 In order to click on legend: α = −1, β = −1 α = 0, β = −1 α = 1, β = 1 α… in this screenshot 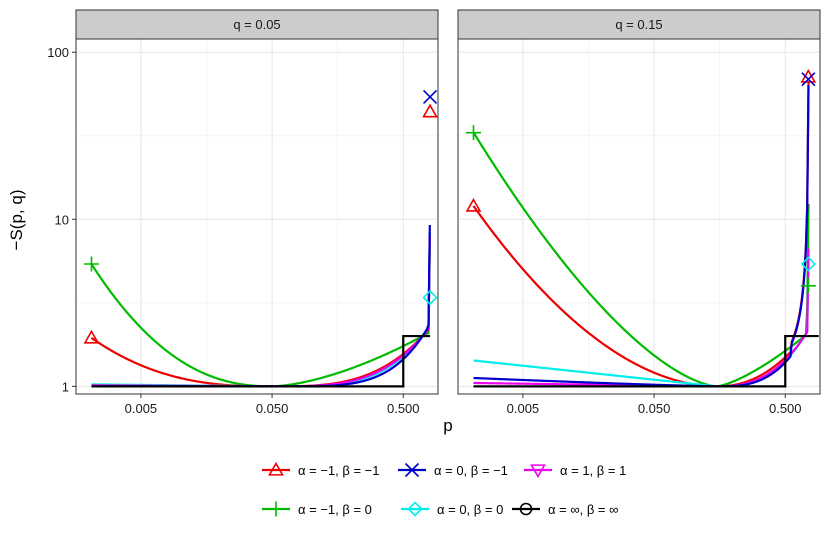, I will do `click(444, 489)`.